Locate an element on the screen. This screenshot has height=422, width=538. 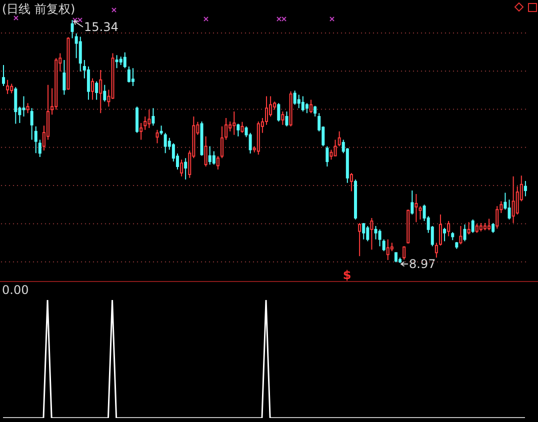
annotation: 8.97 is located at coordinates (422, 264).